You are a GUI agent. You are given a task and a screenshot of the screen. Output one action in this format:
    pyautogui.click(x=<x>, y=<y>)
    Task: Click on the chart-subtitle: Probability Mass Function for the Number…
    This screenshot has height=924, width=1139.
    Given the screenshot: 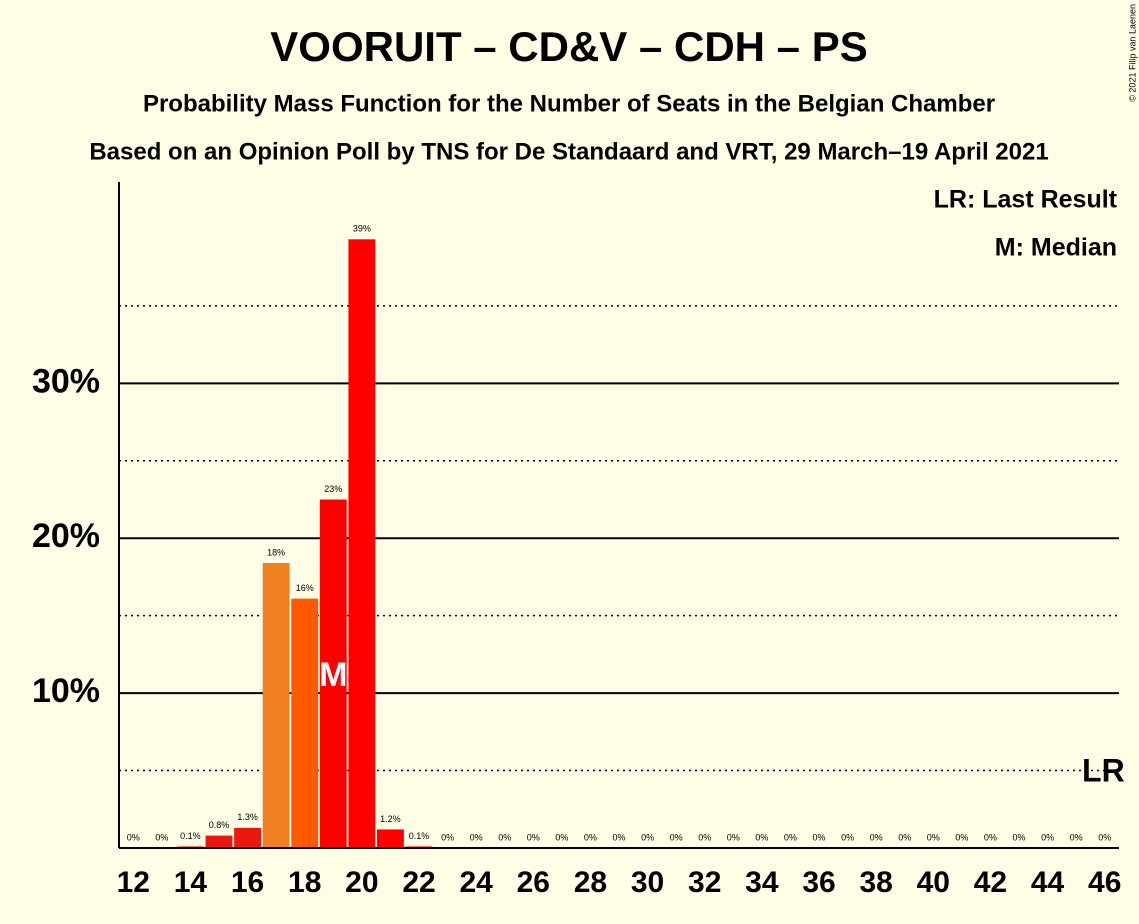 What is the action you would take?
    pyautogui.click(x=569, y=103)
    